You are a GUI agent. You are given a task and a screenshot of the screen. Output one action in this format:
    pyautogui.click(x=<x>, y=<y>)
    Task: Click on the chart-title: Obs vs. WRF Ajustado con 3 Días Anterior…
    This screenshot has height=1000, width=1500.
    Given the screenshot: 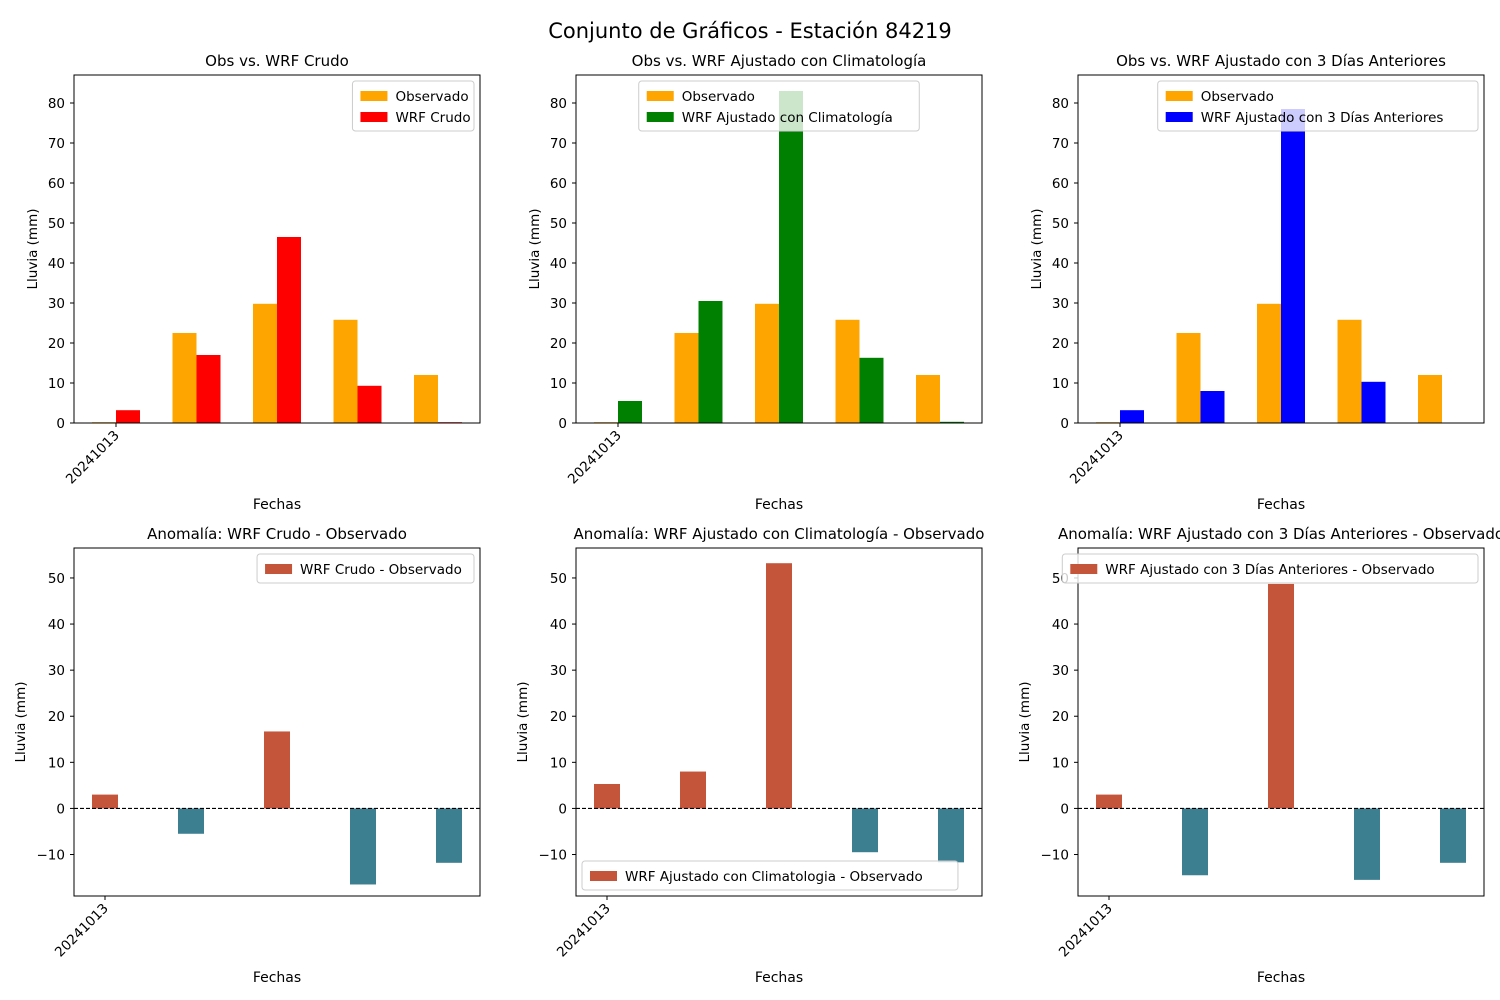 What is the action you would take?
    pyautogui.click(x=1281, y=61)
    